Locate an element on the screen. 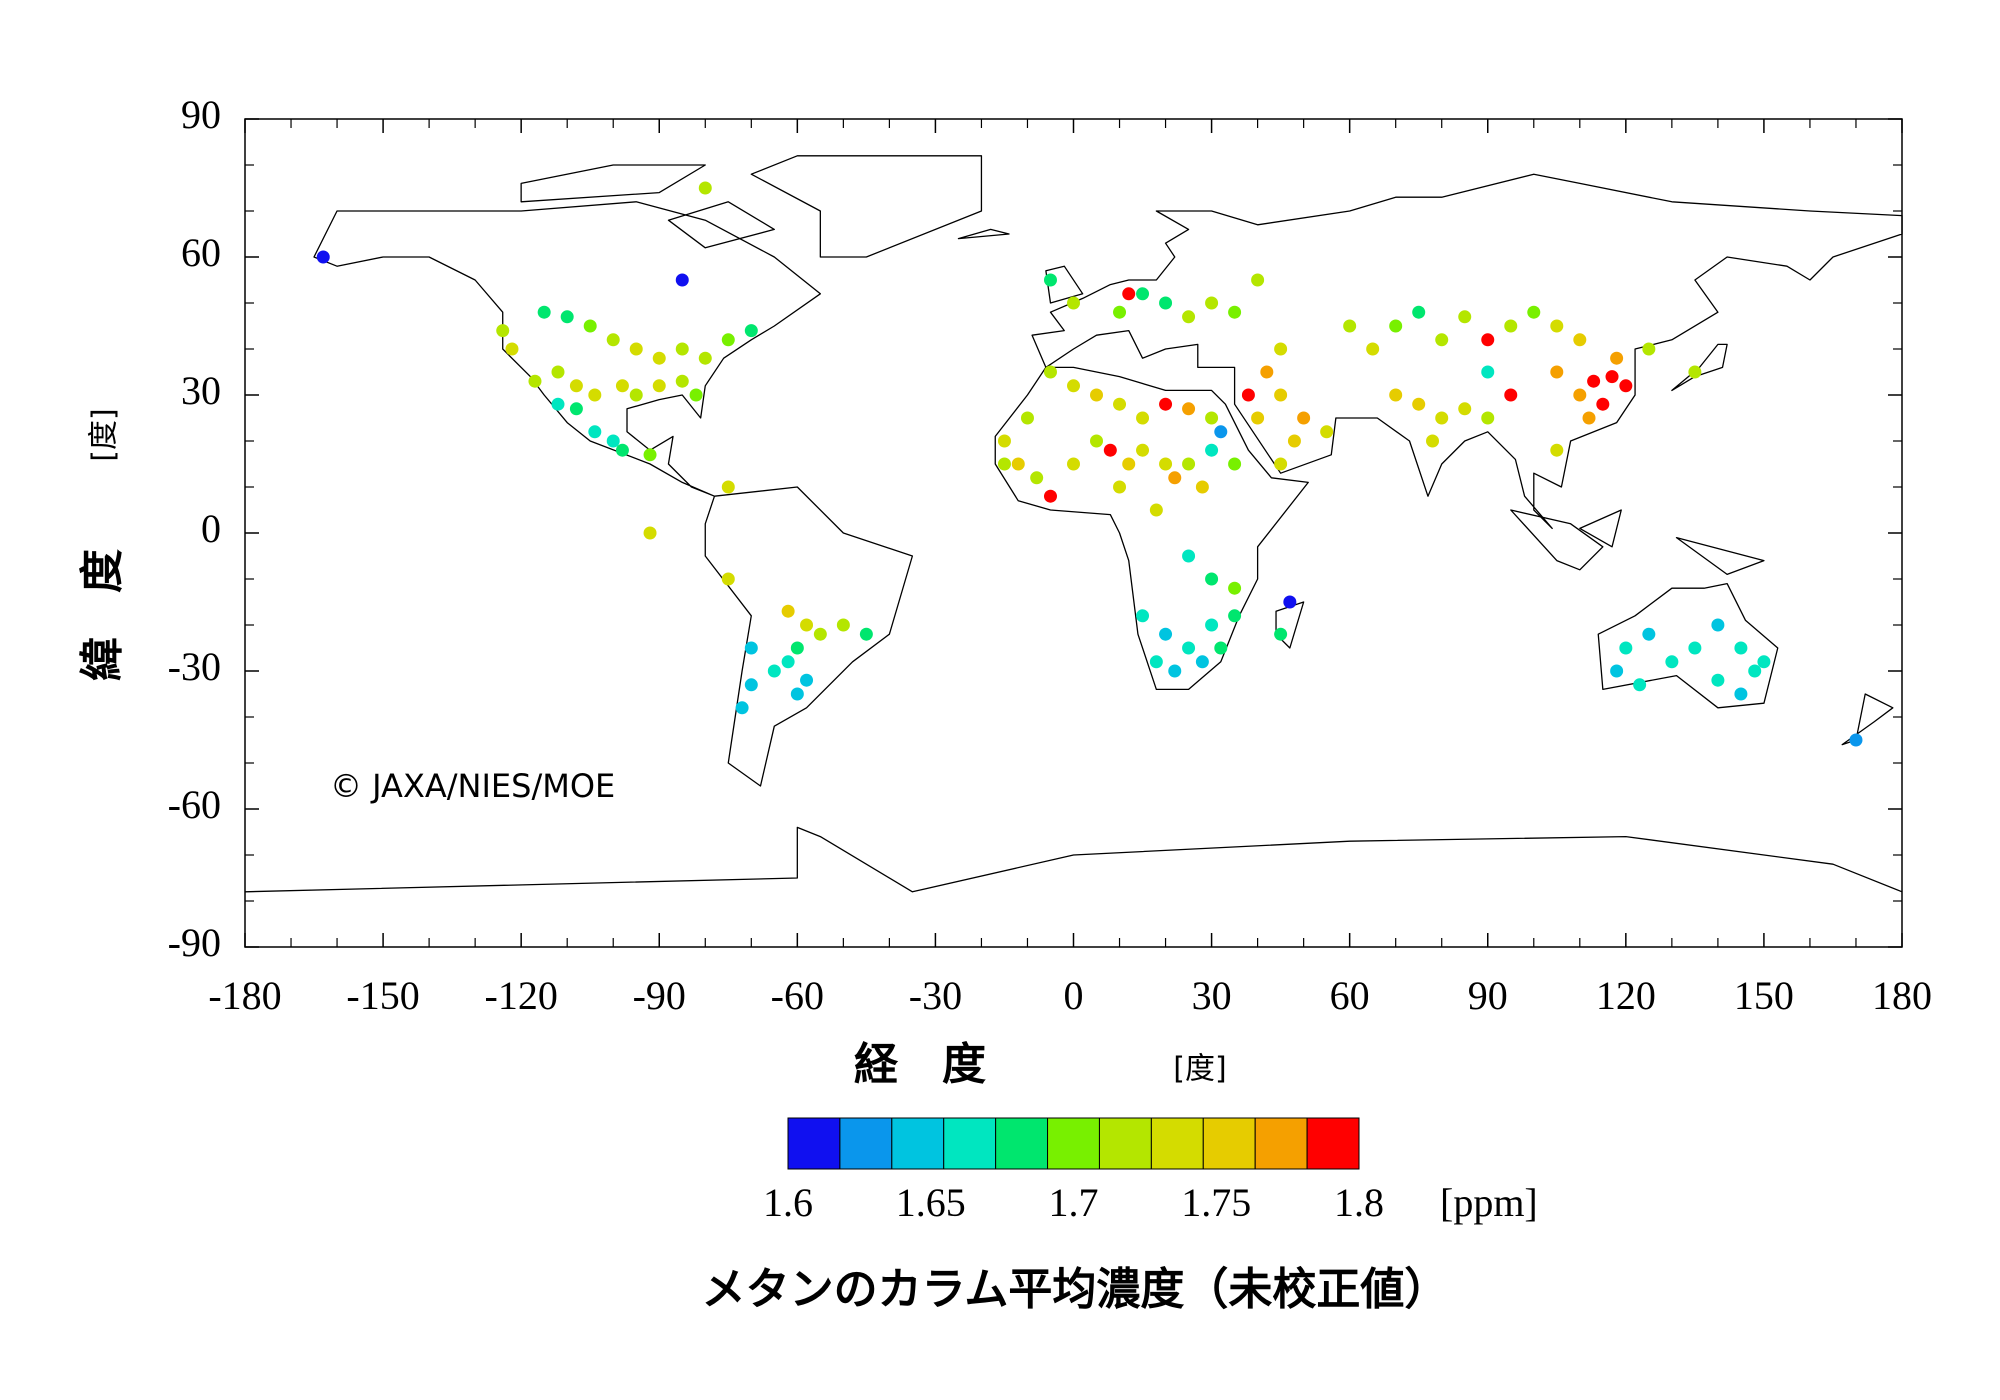 The image size is (2000, 1400). y-axis-label: 緯 度 is located at coordinates (102, 615).